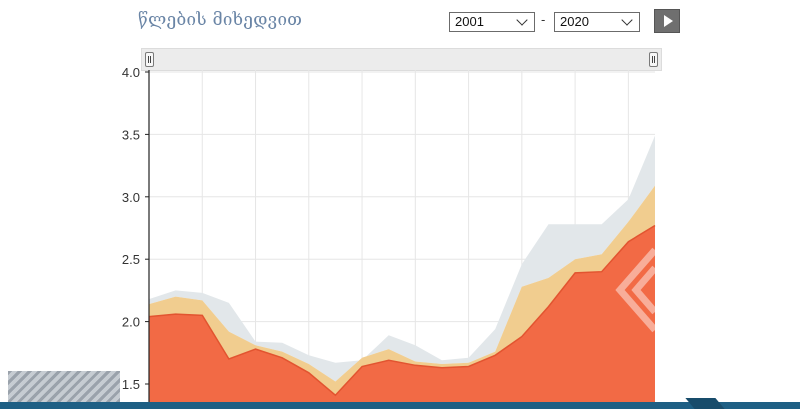 The width and height of the screenshot is (800, 409). I want to click on y-tick-label: 2.0, so click(131, 322).